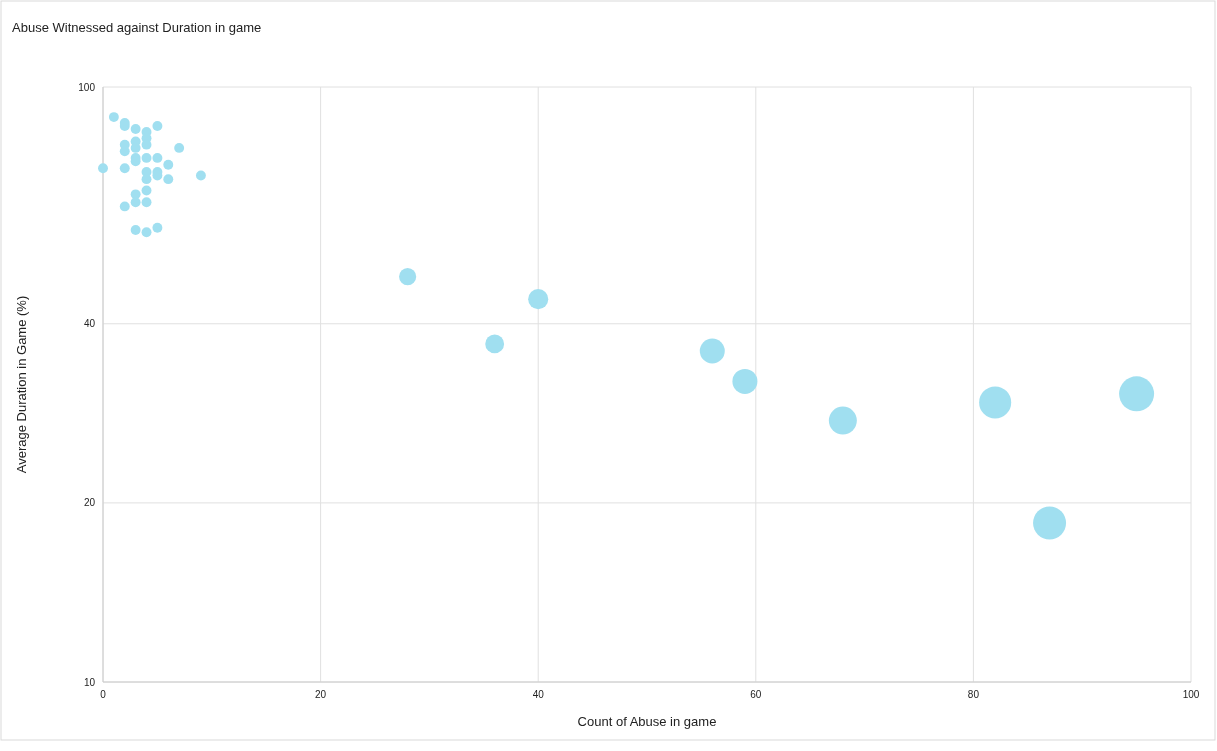  Describe the element at coordinates (87, 87) in the screenshot. I see `y-tick-label: 100` at that location.